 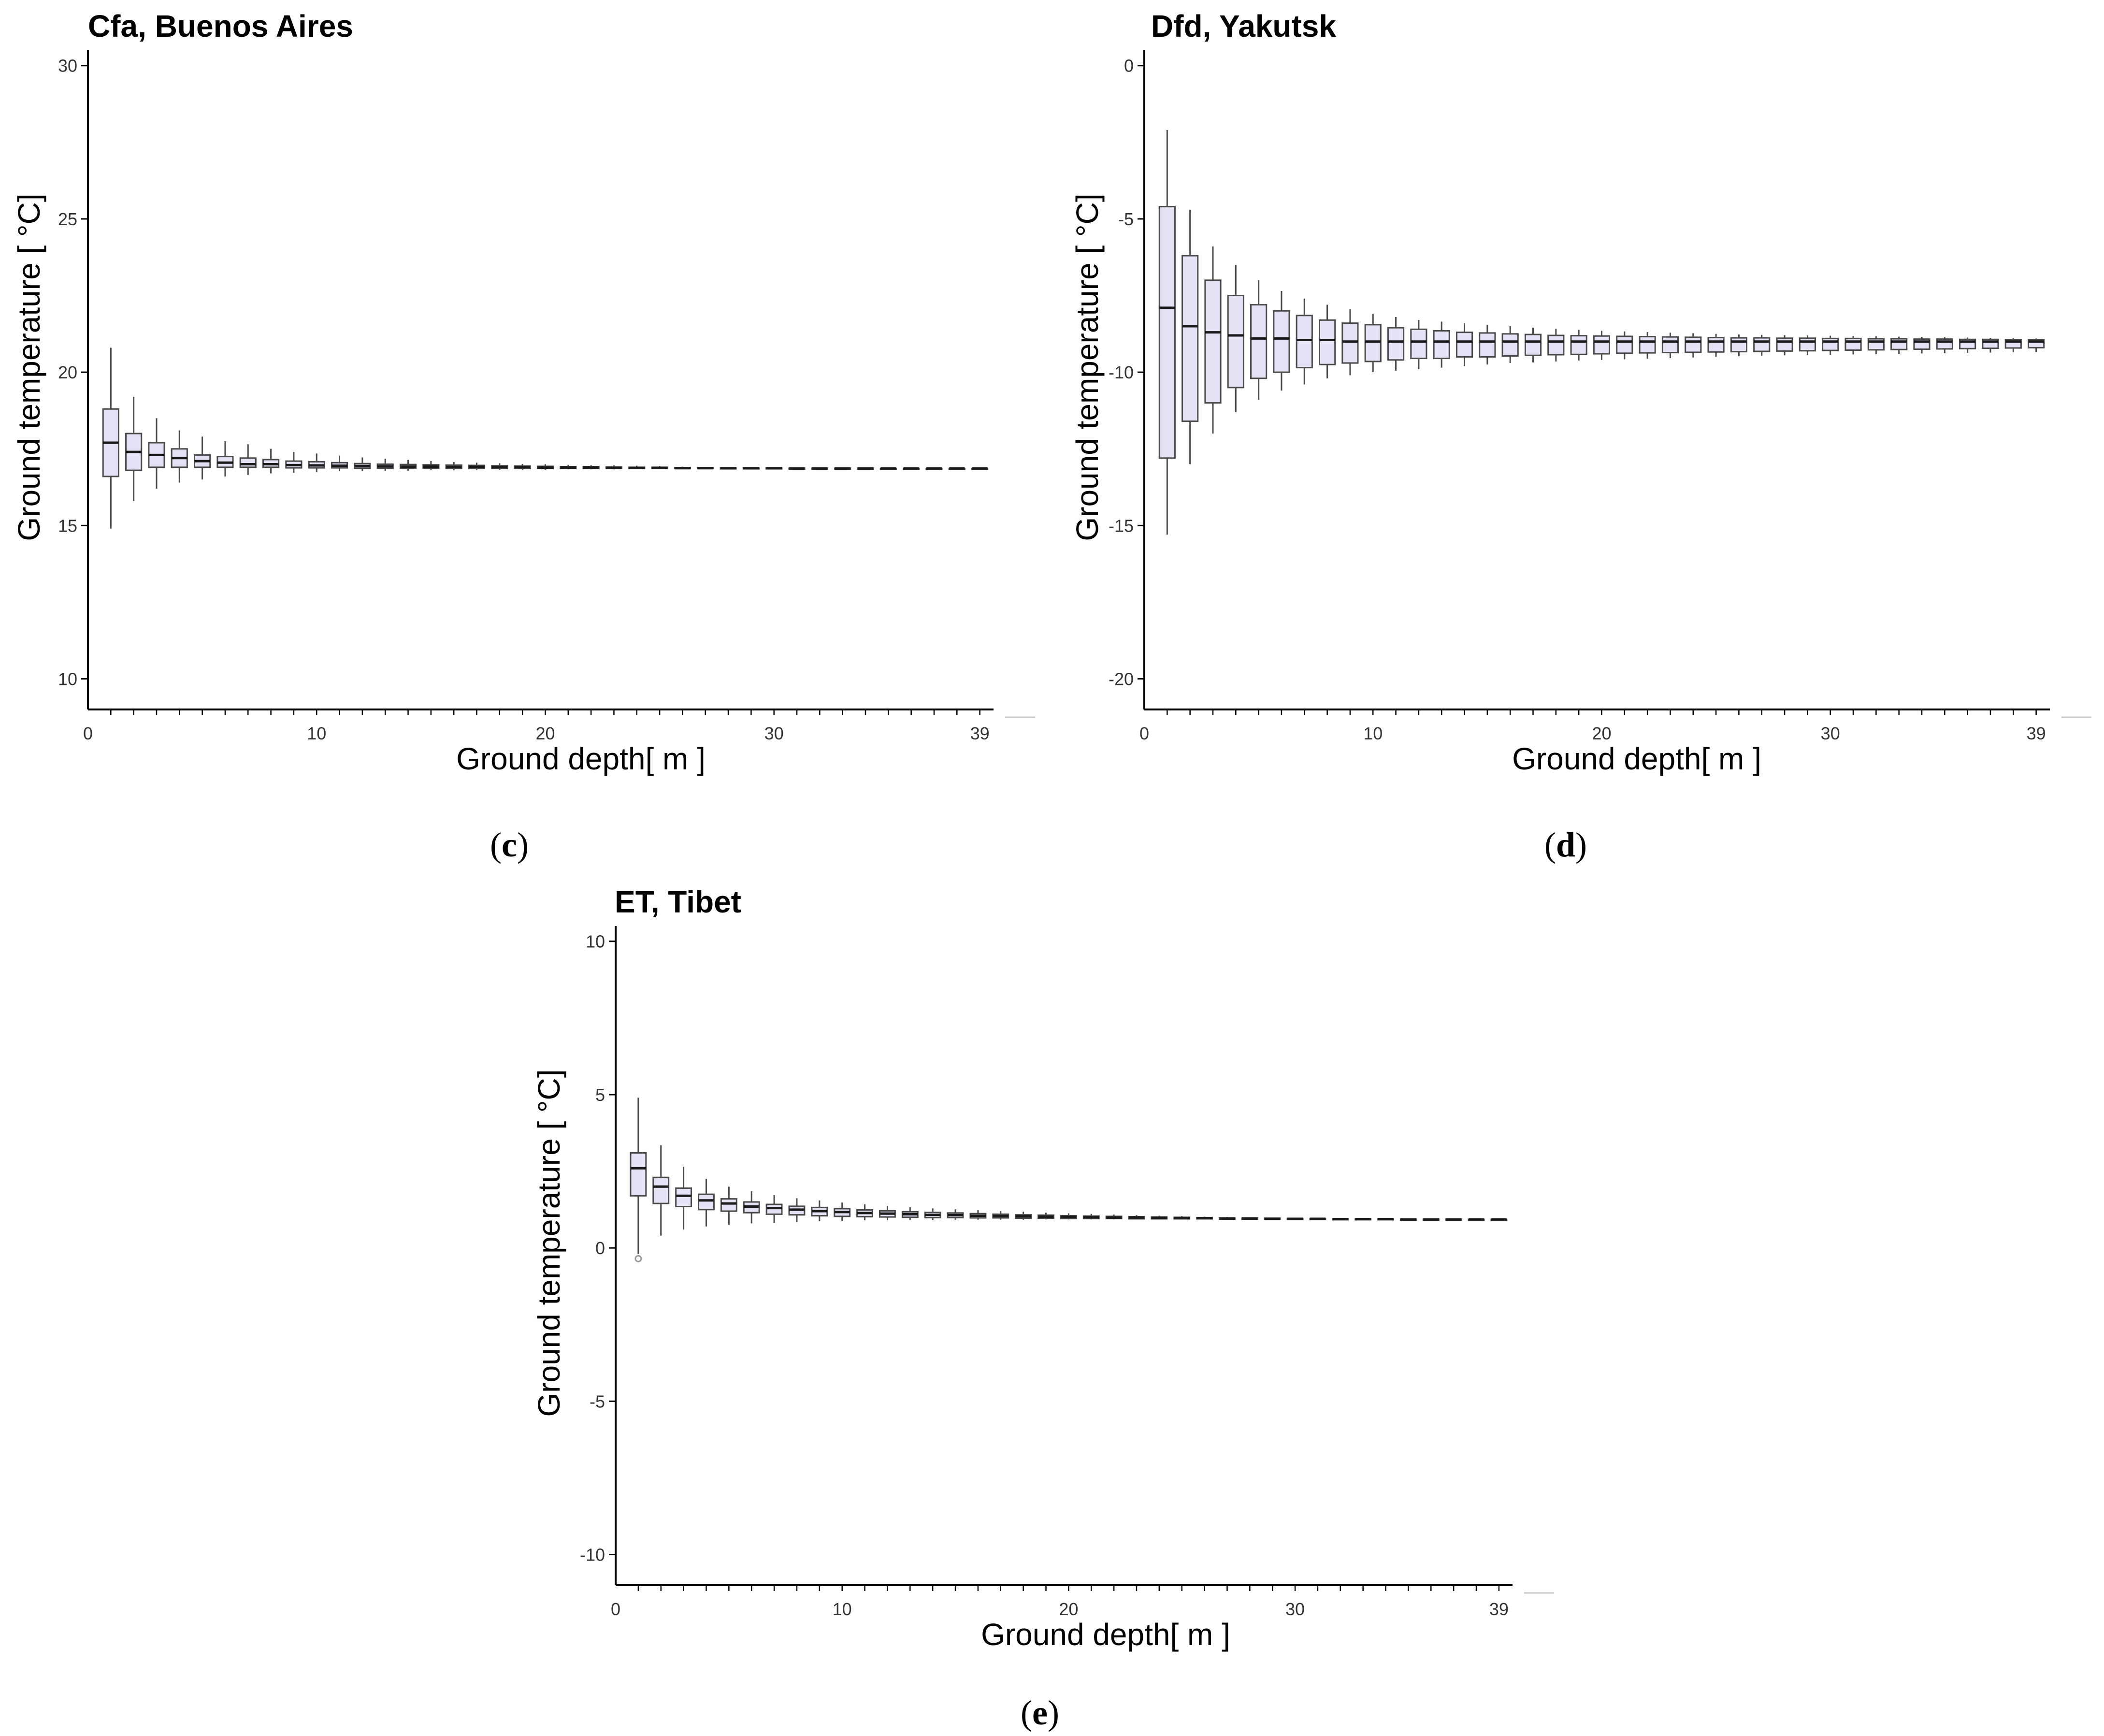 What do you see at coordinates (678, 901) in the screenshot?
I see `chart-title: ET, Tibet` at bounding box center [678, 901].